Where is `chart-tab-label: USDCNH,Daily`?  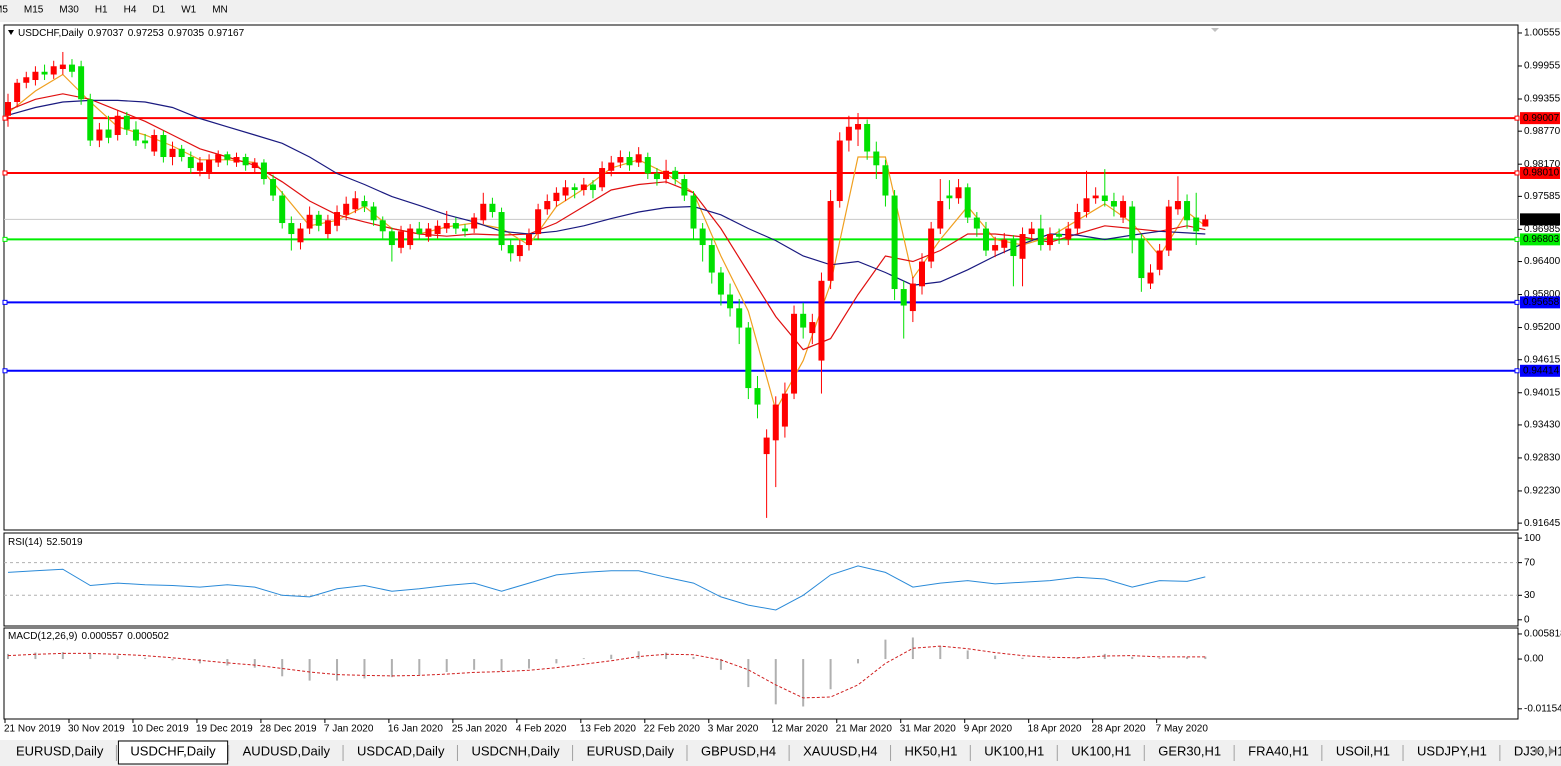 chart-tab-label: USDCNH,Daily is located at coordinates (515, 750).